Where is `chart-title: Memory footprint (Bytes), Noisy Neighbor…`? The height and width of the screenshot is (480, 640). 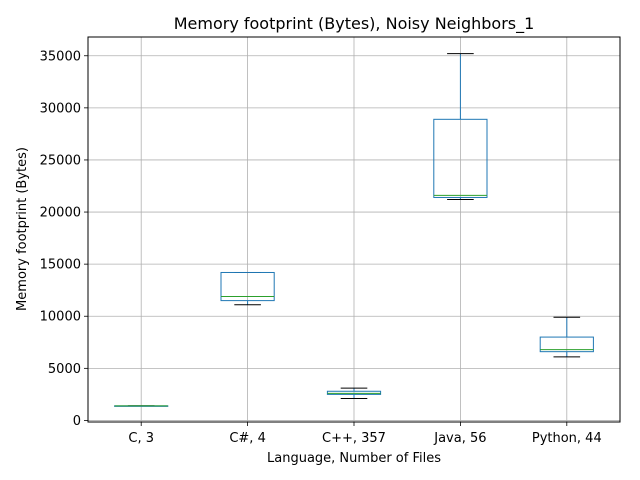 chart-title: Memory footprint (Bytes), Noisy Neighbor… is located at coordinates (354, 24).